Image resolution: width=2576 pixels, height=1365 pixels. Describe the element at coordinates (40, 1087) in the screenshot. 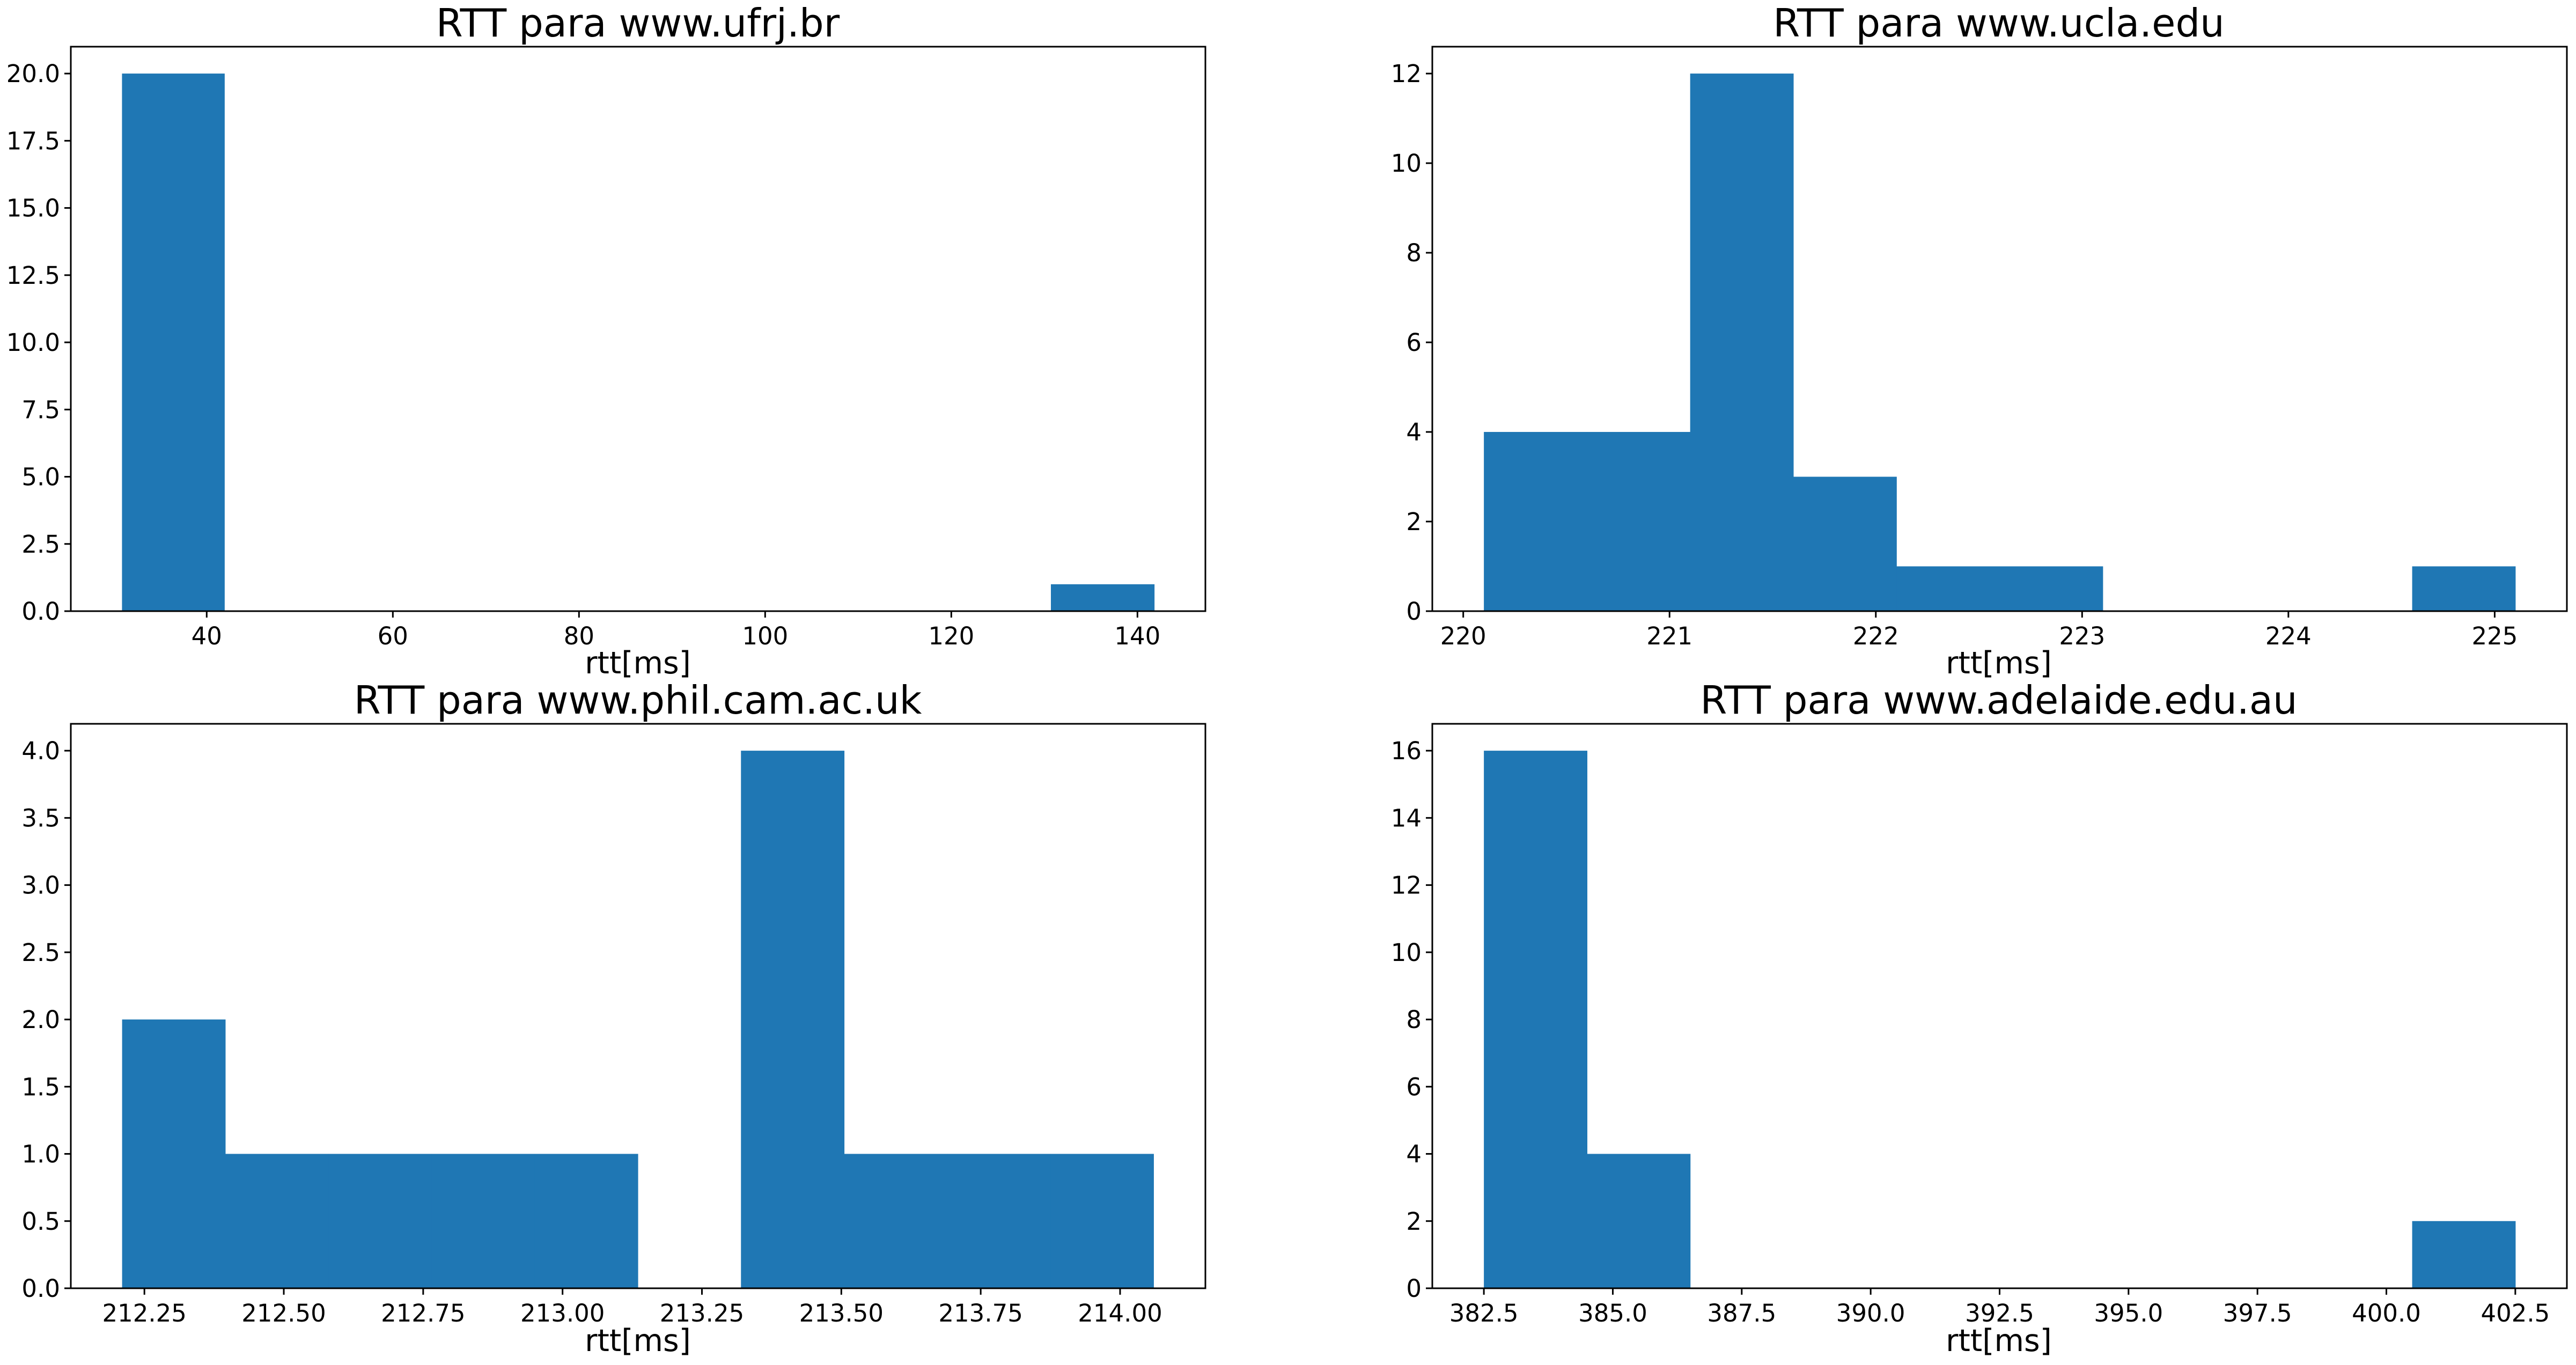

I see `y-tick-label: 1.5` at that location.